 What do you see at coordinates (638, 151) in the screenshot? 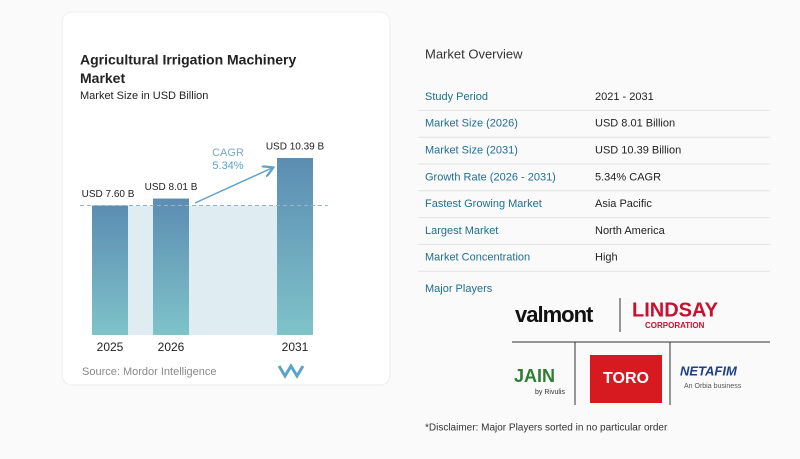
I see `row-value: USD 10.39 Billion` at bounding box center [638, 151].